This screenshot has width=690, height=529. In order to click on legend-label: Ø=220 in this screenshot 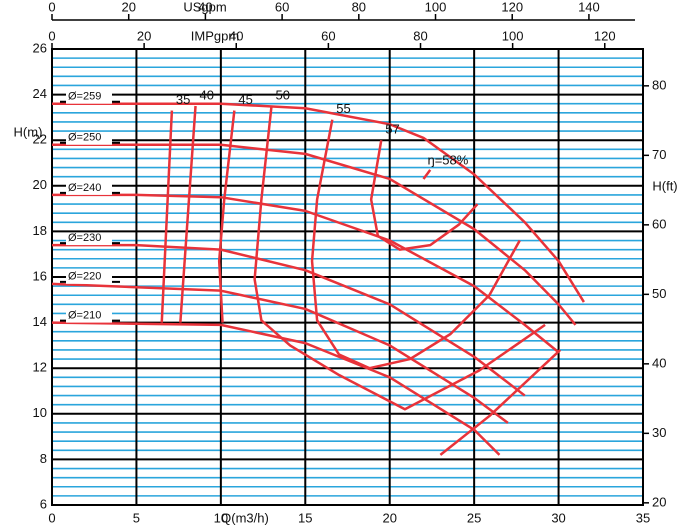, I will do `click(84, 277)`.